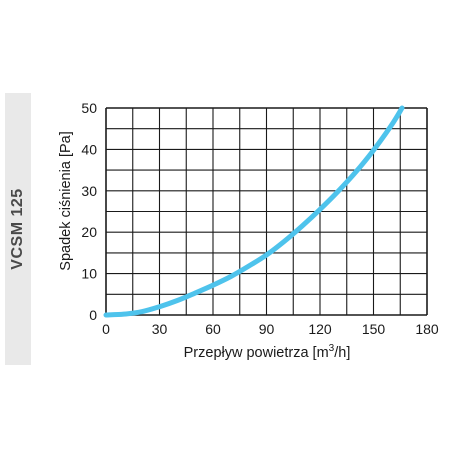 The width and height of the screenshot is (456, 456). Describe the element at coordinates (160, 329) in the screenshot. I see `x-tick-label: 30` at that location.